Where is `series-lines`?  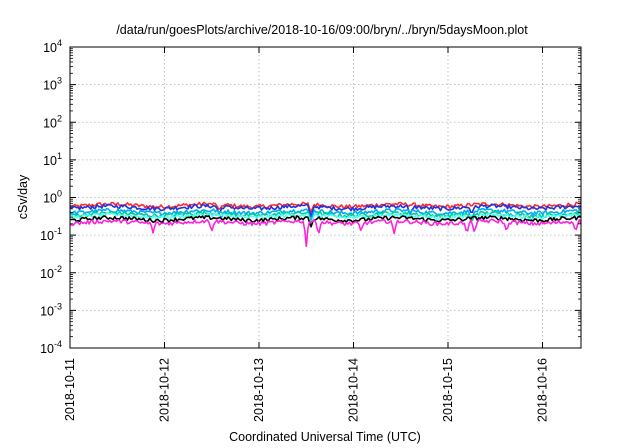 series-lines is located at coordinates (325, 224).